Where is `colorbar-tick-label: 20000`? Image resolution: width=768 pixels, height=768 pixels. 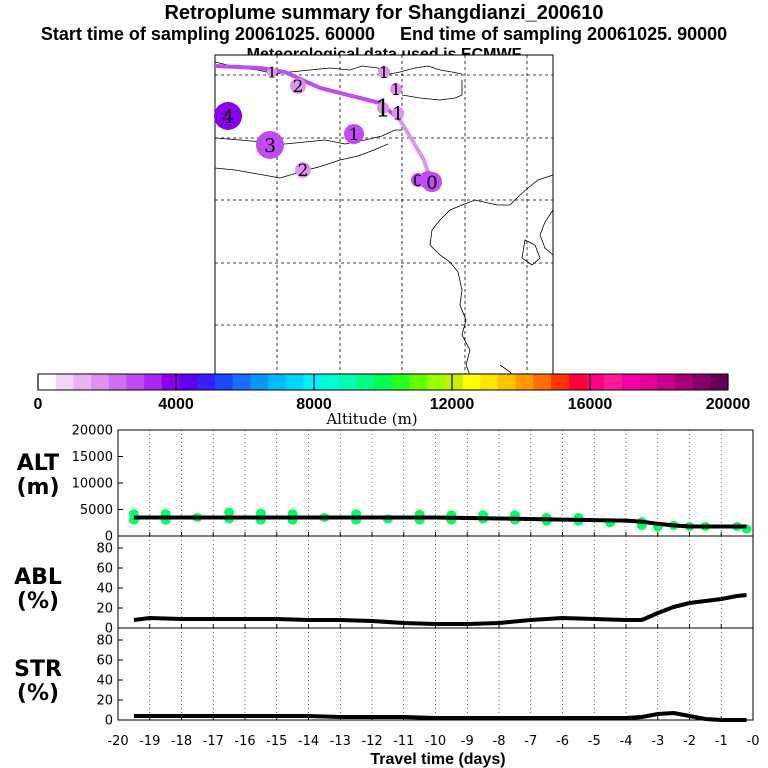
colorbar-tick-label: 20000 is located at coordinates (728, 404).